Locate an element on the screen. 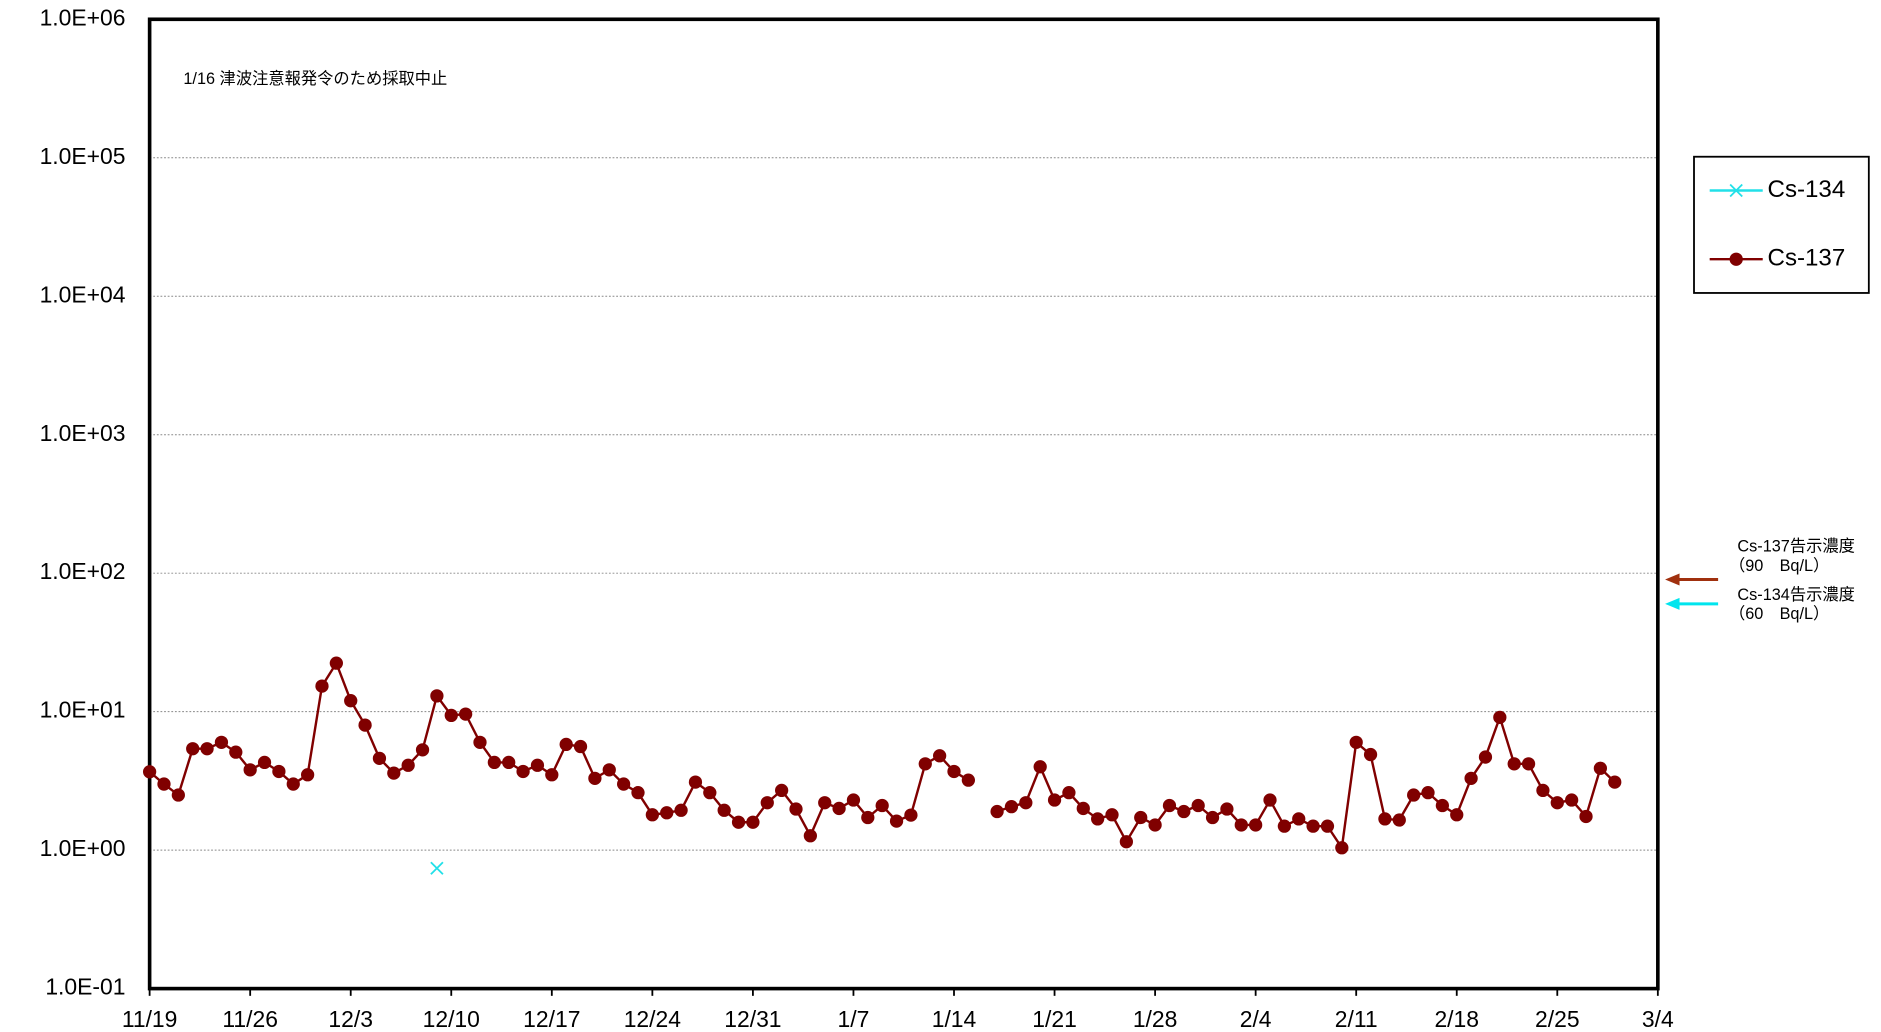  x-tick-label: 3/4 is located at coordinates (1658, 1019).